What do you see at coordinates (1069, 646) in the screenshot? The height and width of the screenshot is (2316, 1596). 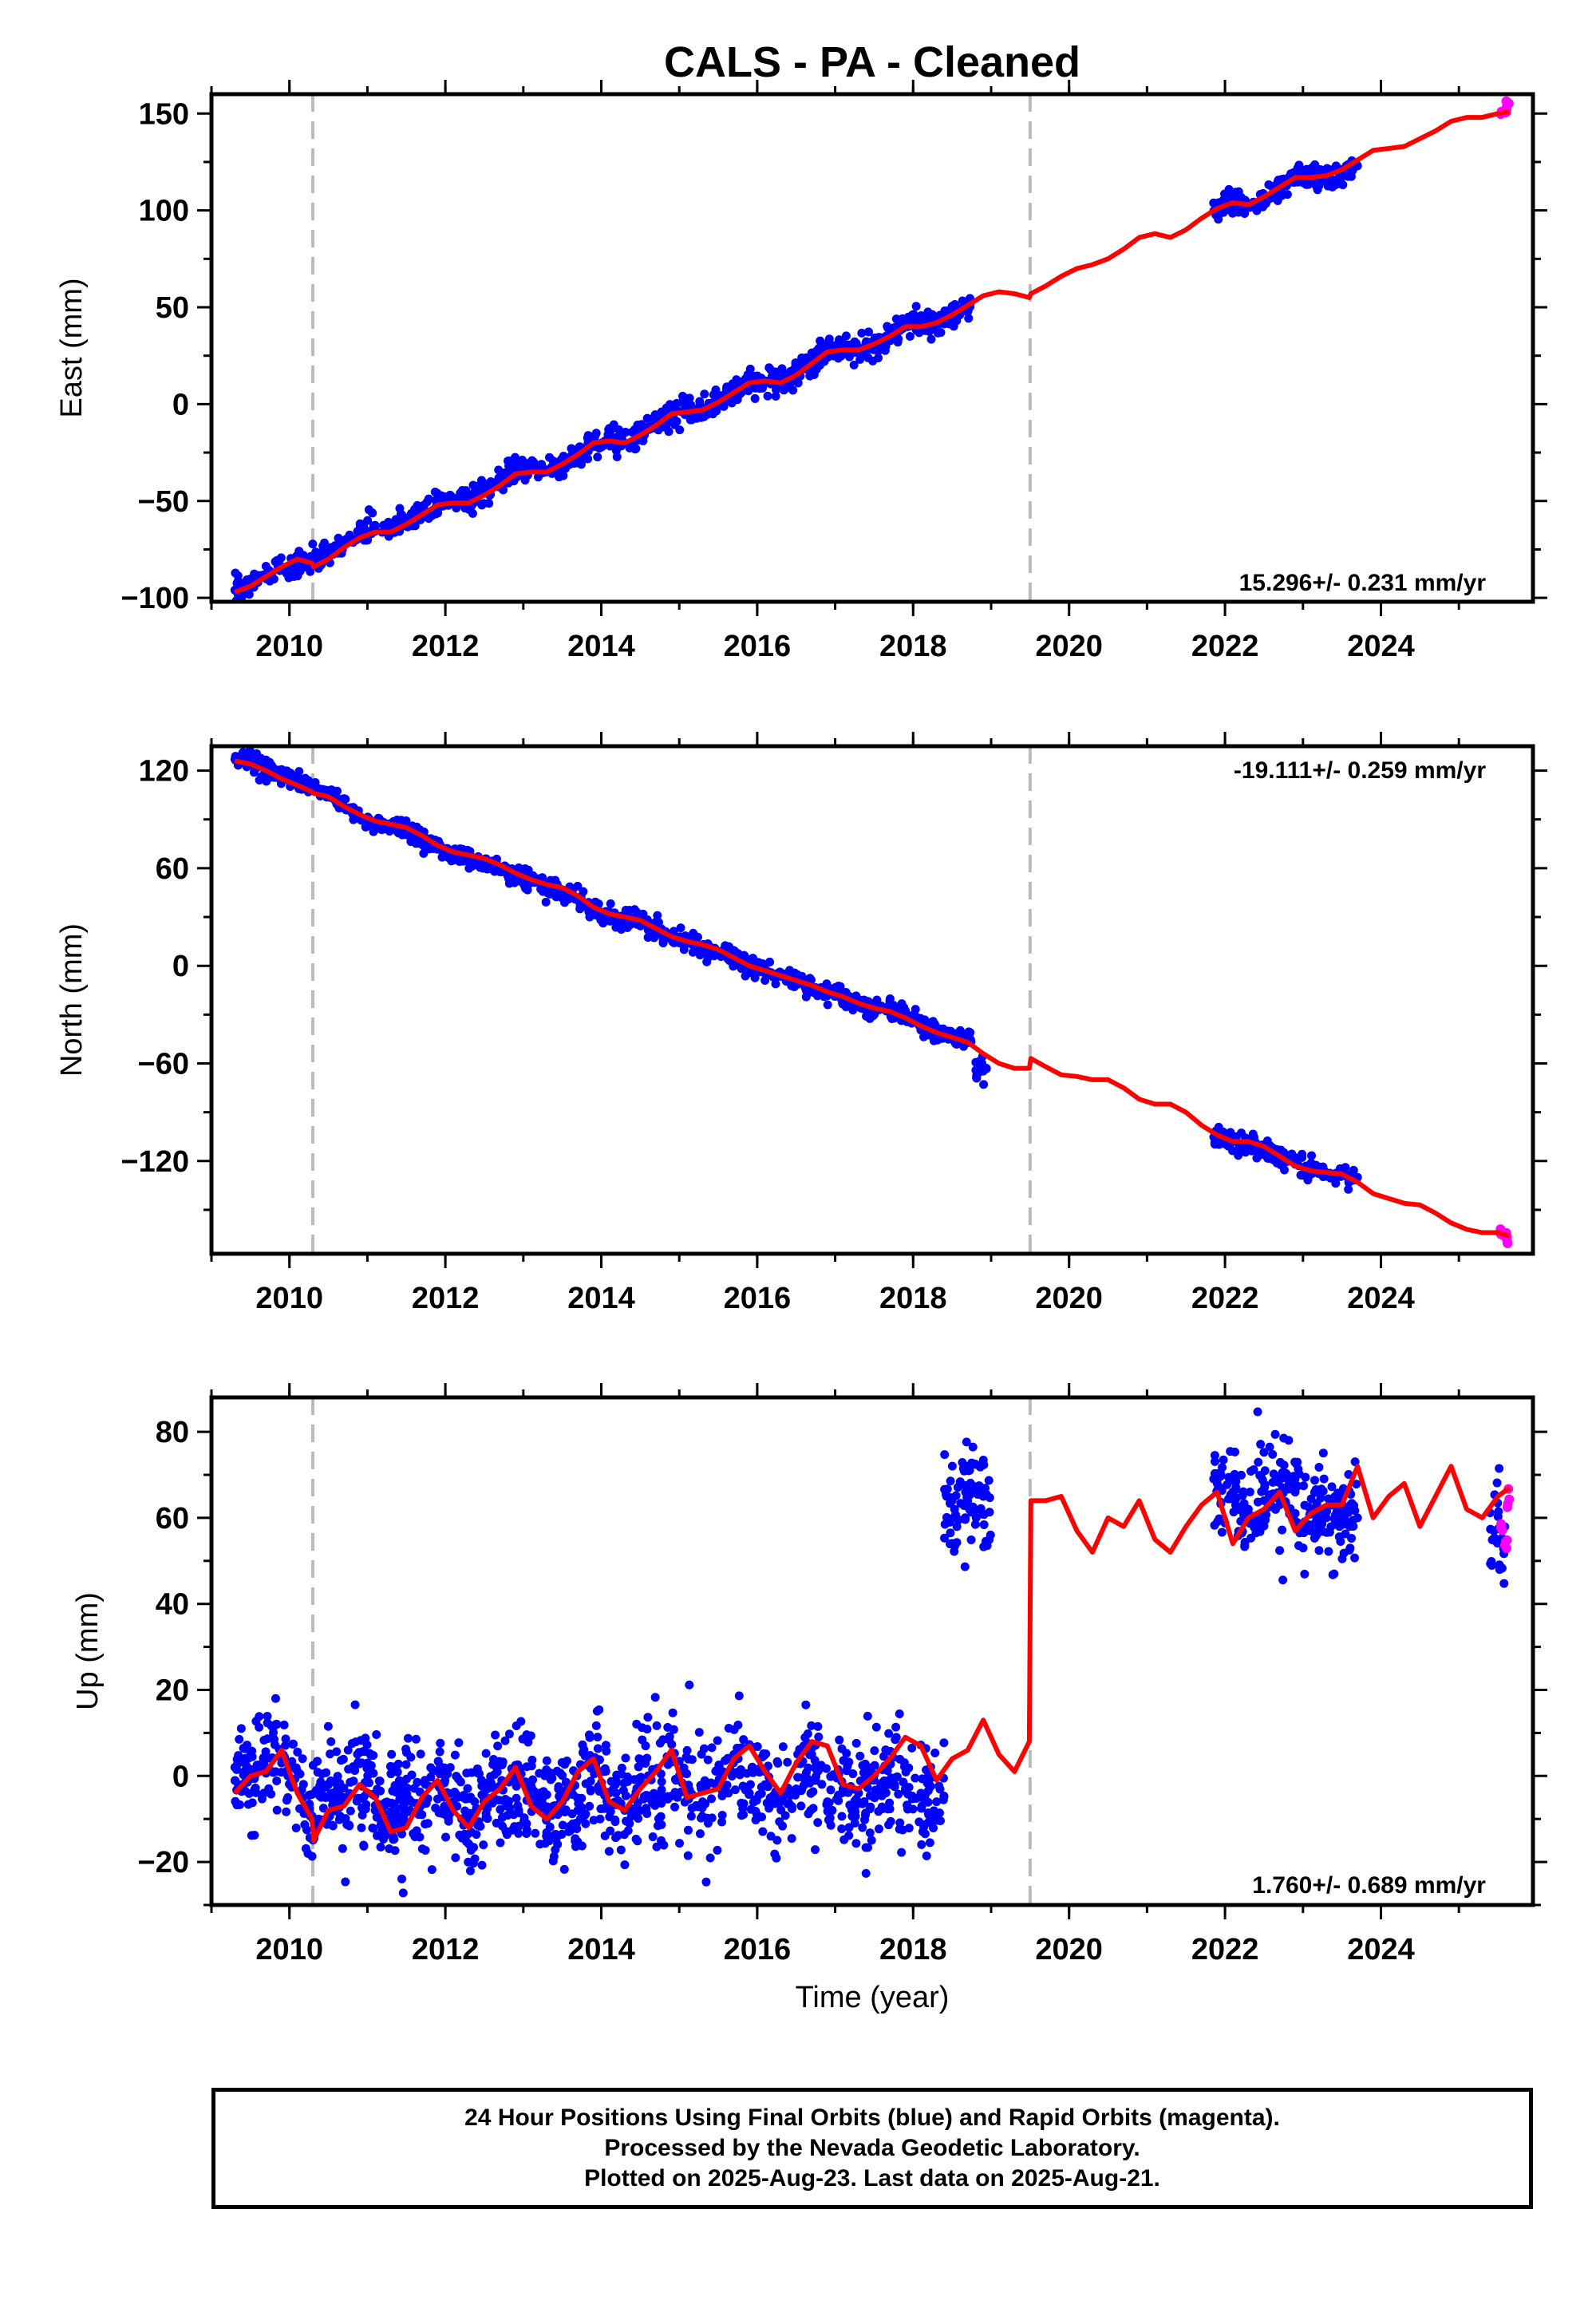 I see `east-x-tick-label: 2020` at bounding box center [1069, 646].